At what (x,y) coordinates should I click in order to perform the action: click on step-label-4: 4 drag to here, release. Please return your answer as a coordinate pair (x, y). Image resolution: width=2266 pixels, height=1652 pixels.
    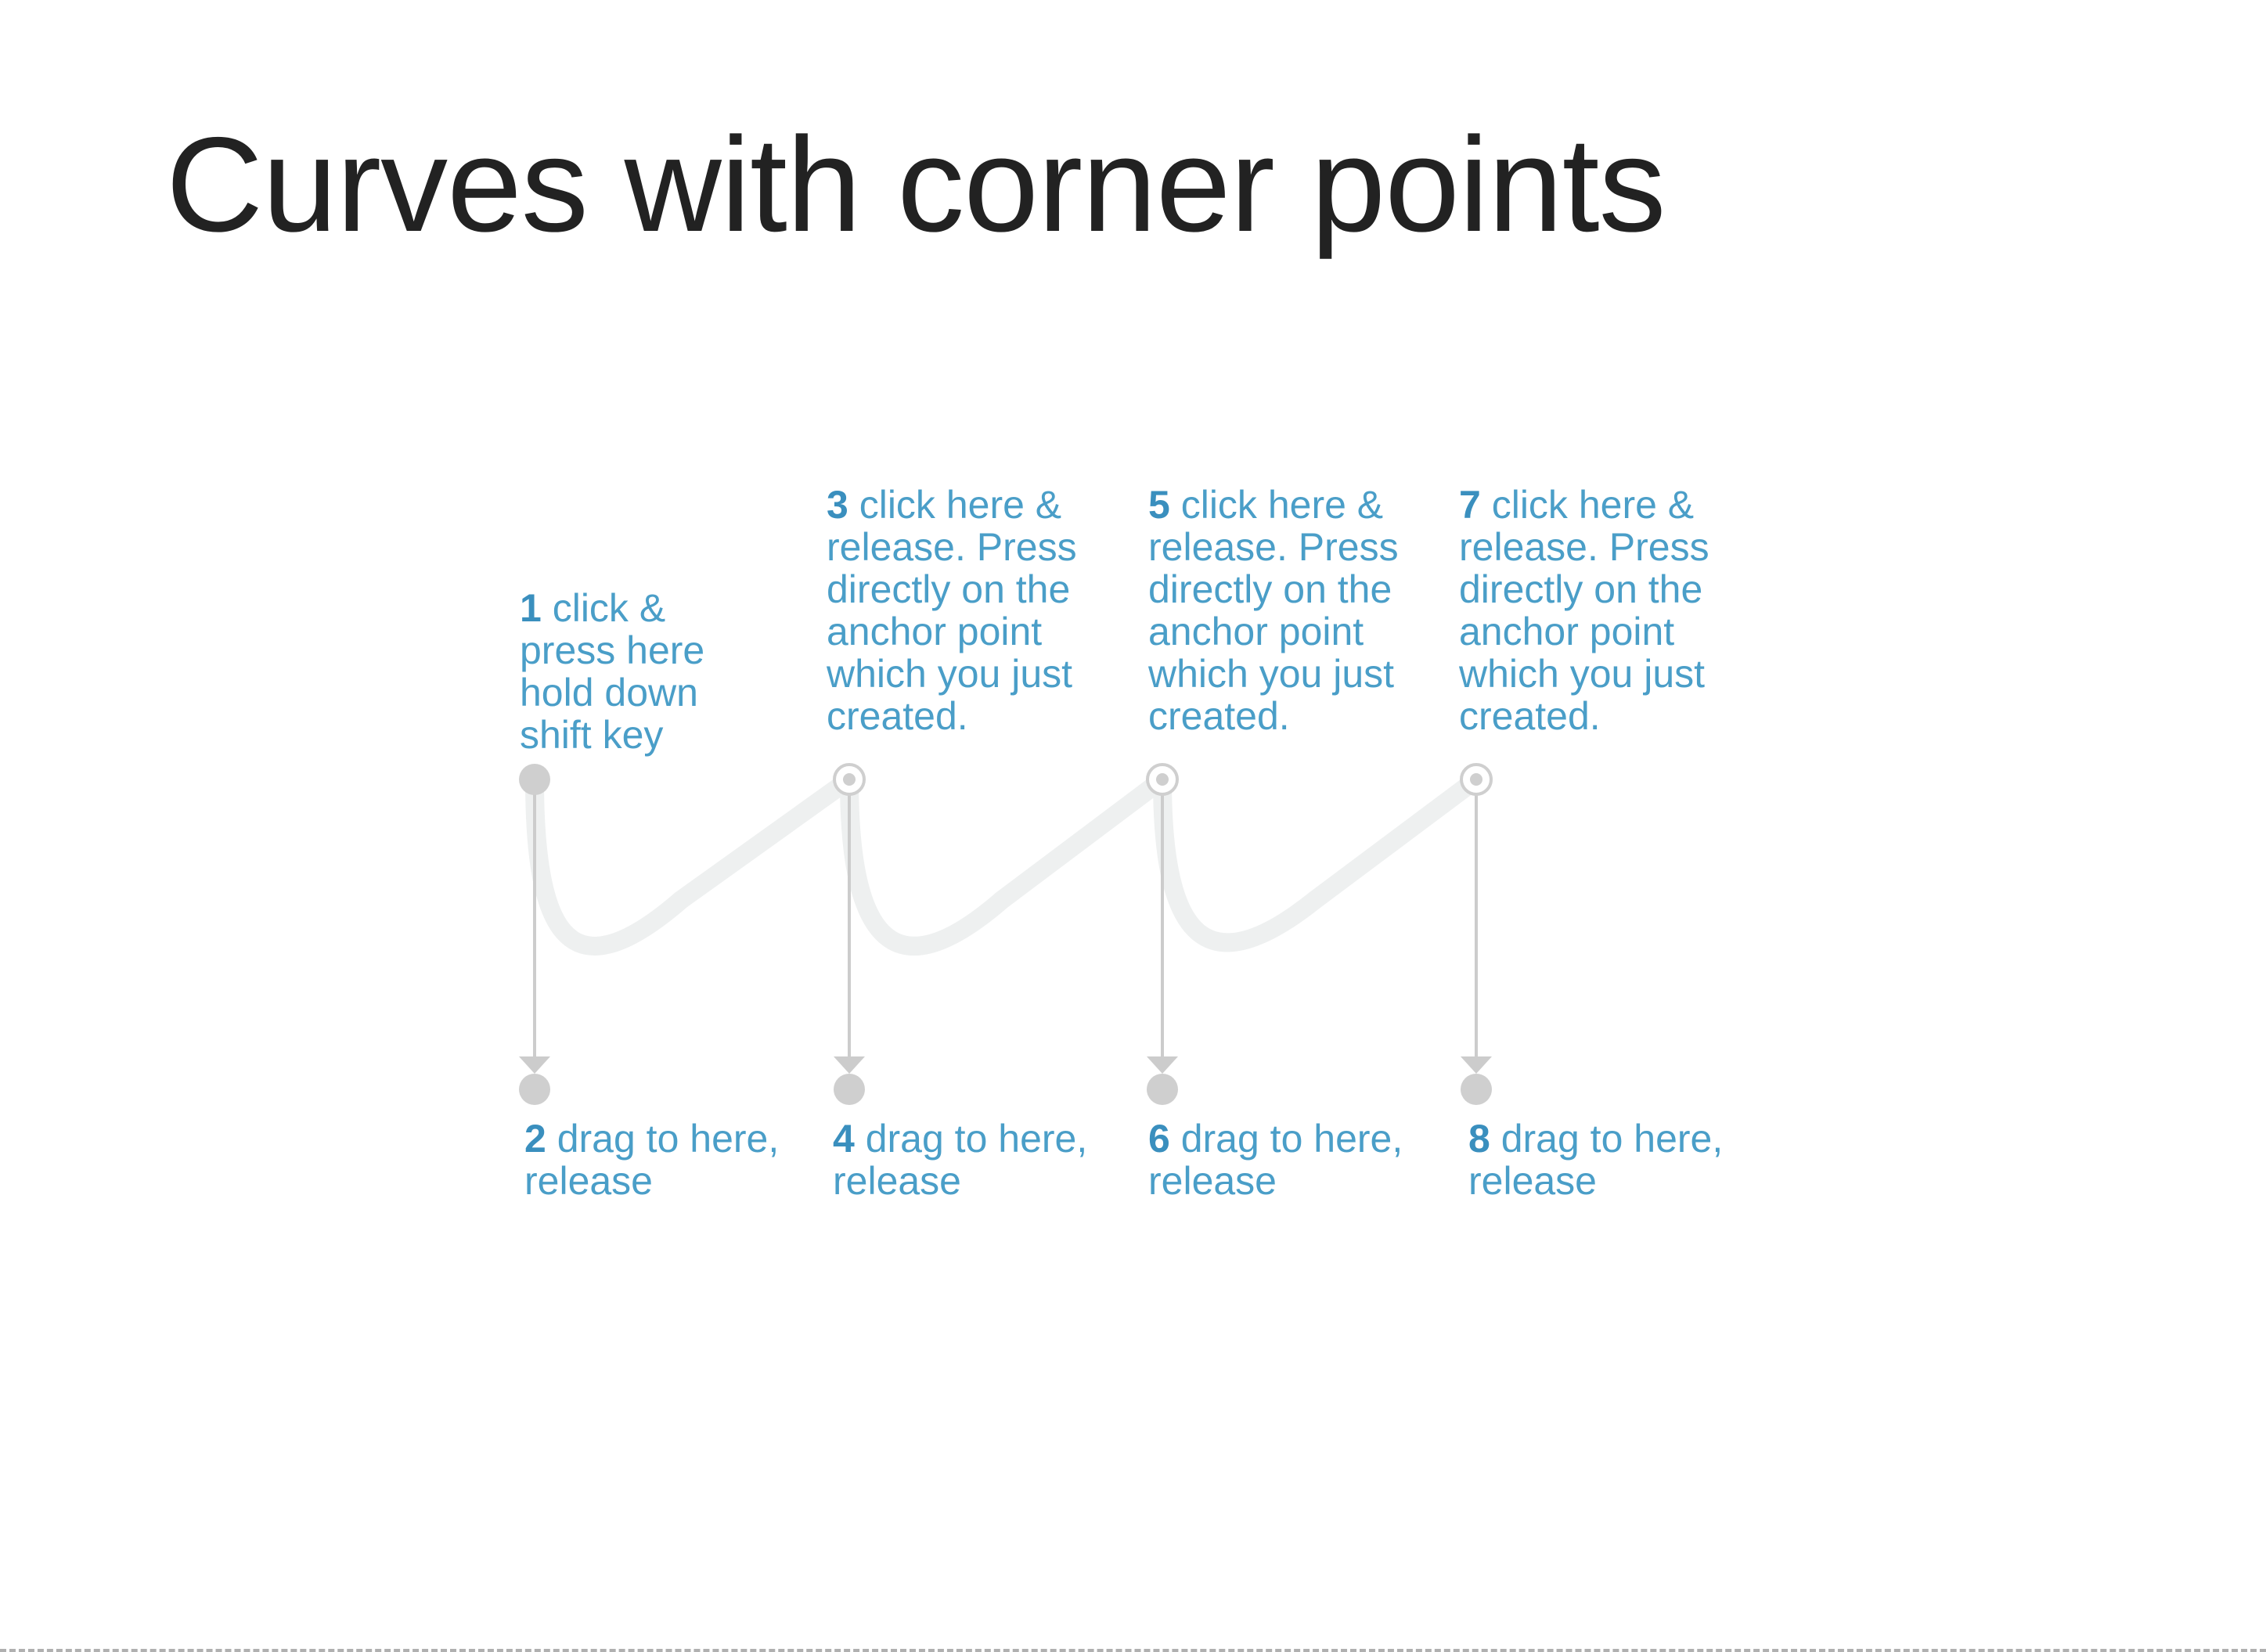
    Looking at the image, I should click on (960, 1160).